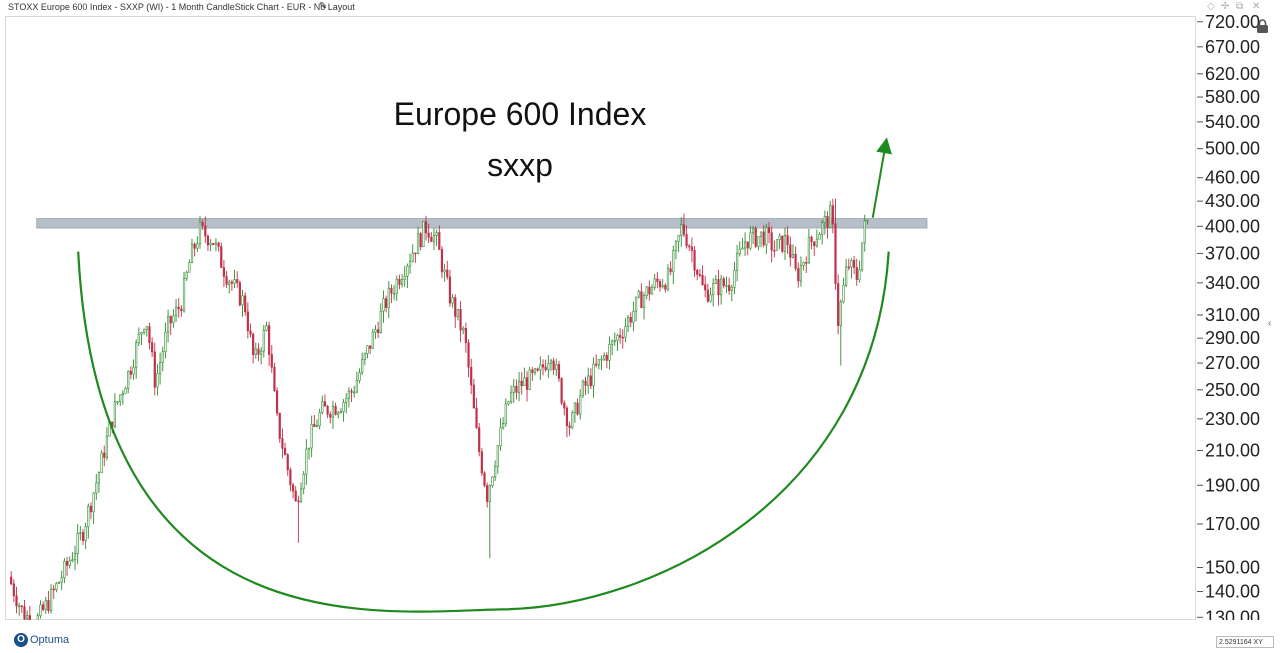 The image size is (1280, 653). Describe the element at coordinates (1232, 450) in the screenshot. I see `y-tick-label: 210.00` at that location.